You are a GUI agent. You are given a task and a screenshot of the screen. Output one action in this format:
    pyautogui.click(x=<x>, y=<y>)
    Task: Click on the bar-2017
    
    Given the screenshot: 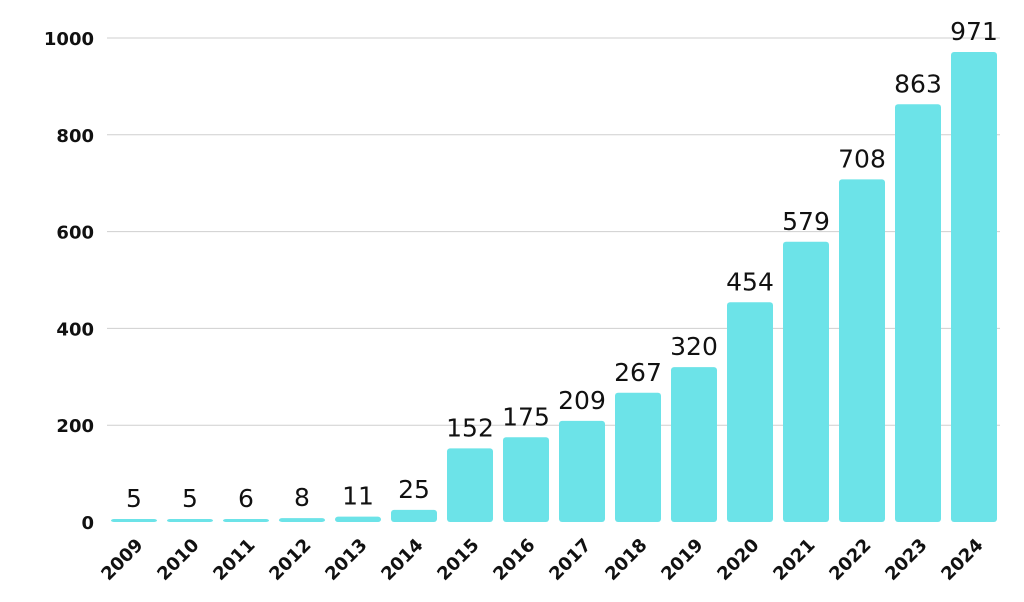 What is the action you would take?
    pyautogui.click(x=582, y=471)
    